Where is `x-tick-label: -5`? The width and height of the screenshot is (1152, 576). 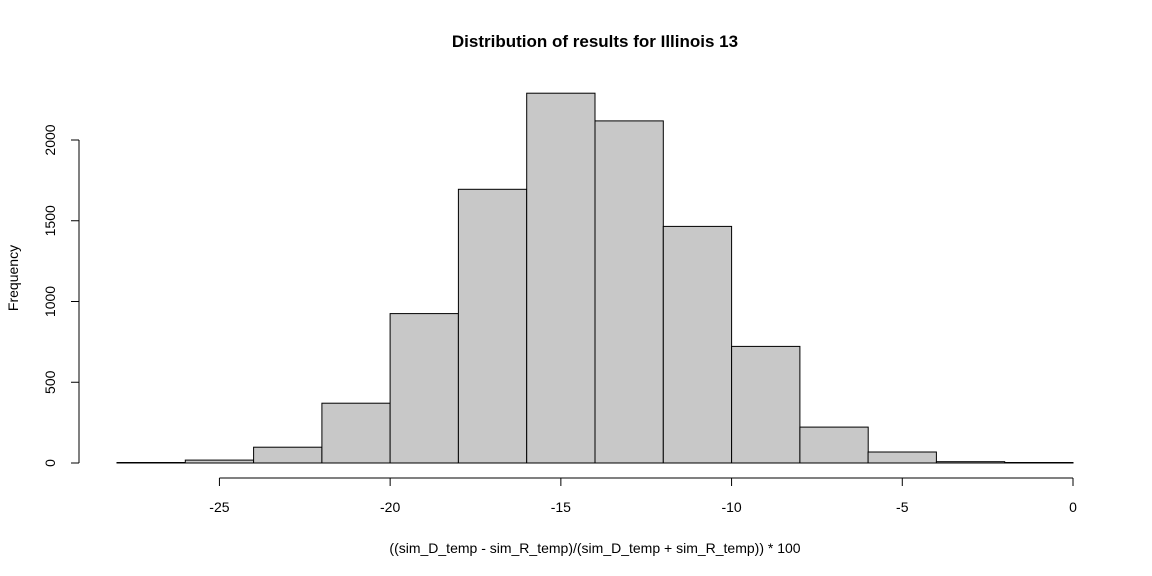
x-tick-label: -5 is located at coordinates (902, 507).